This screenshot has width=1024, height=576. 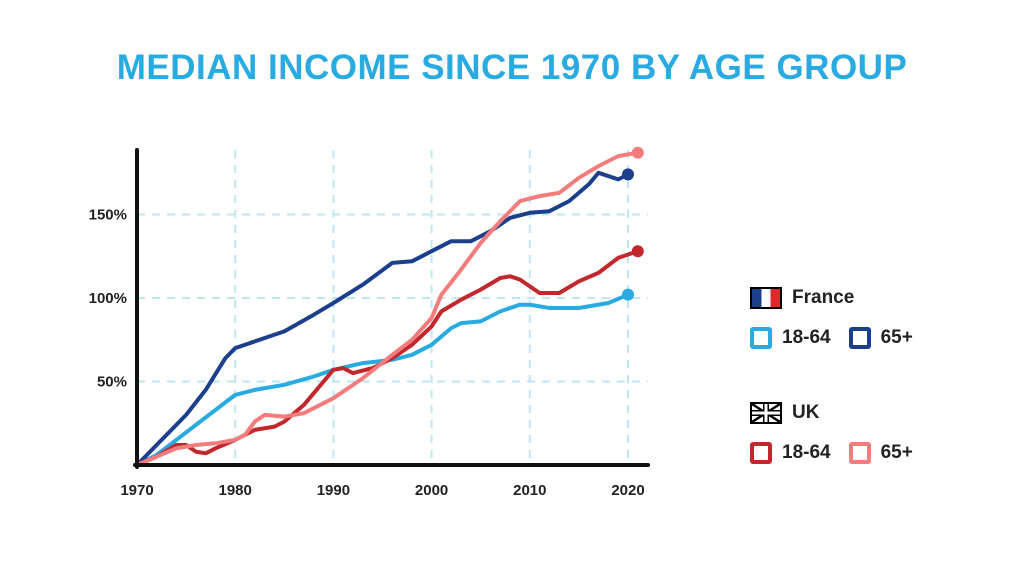 I want to click on x-tick-label-1980: 1980, so click(x=235, y=490).